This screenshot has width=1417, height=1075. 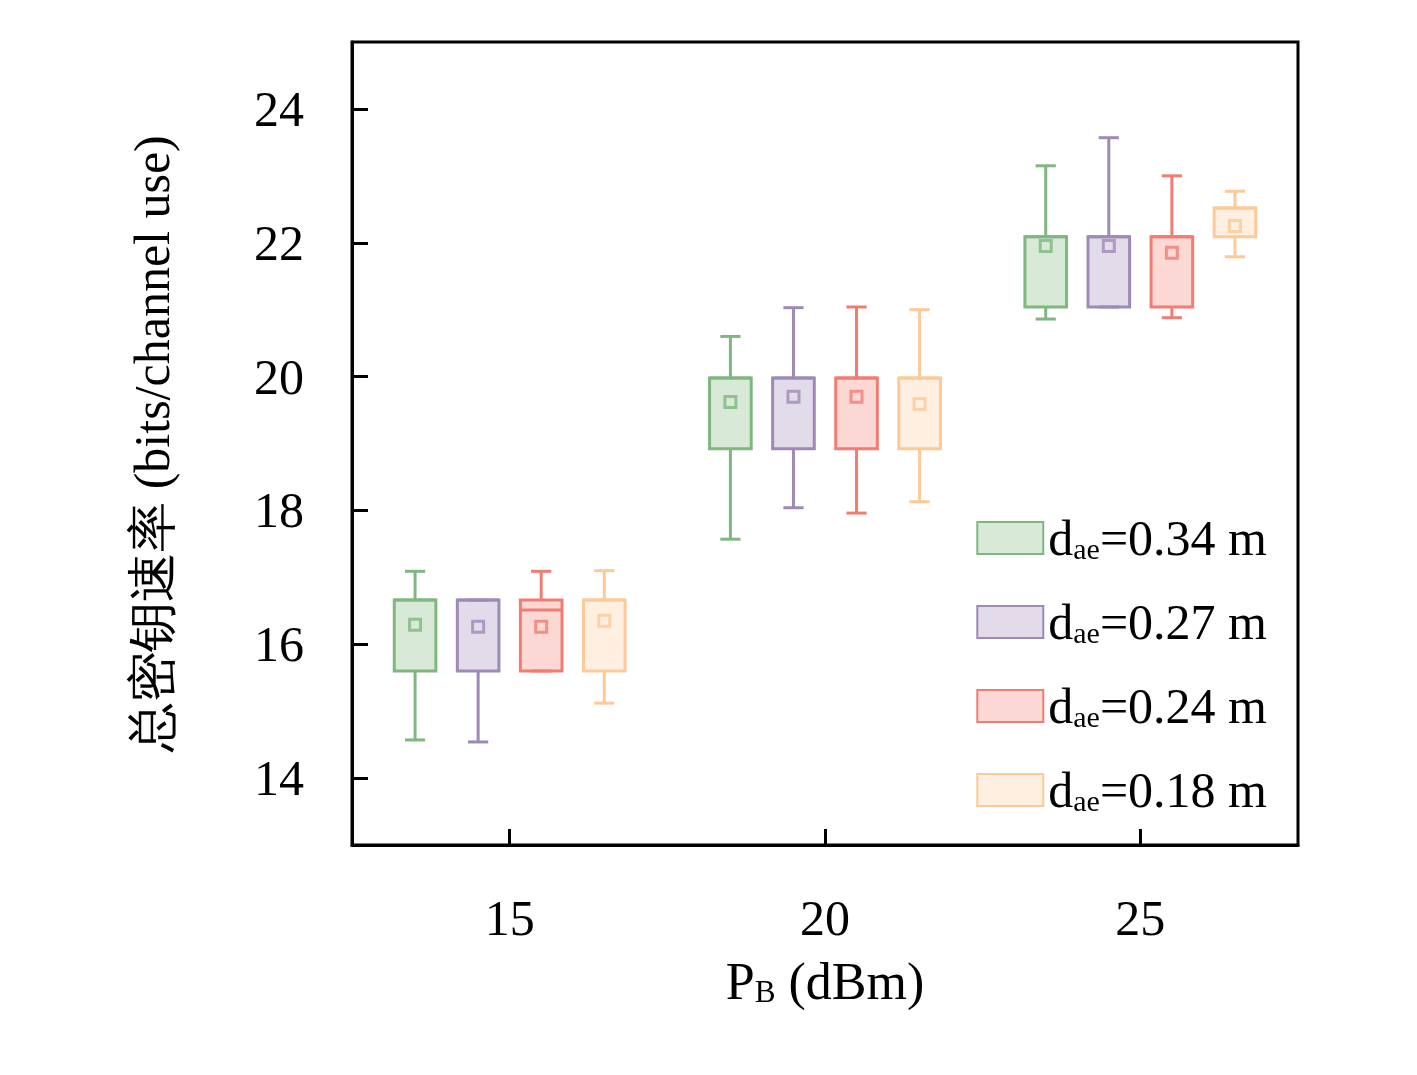 I want to click on y-tick-label: 18, so click(x=279, y=510).